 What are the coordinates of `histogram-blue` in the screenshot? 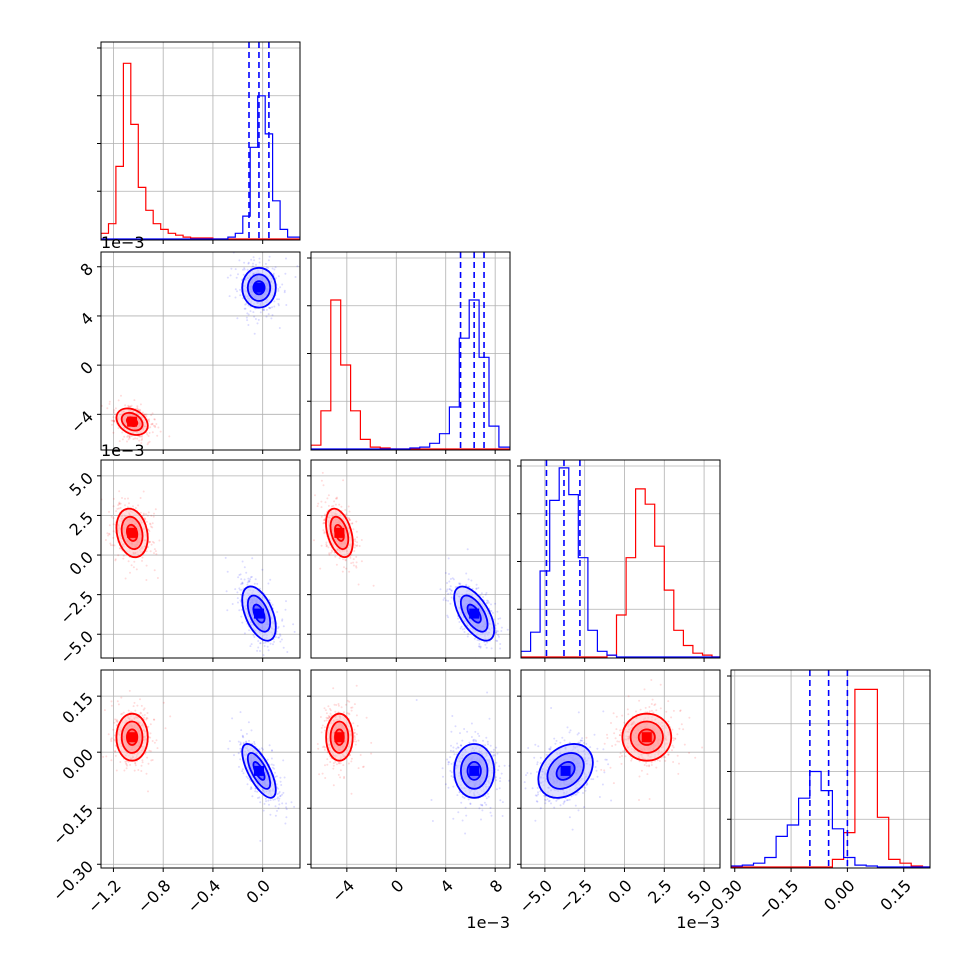 It's located at (200, 167).